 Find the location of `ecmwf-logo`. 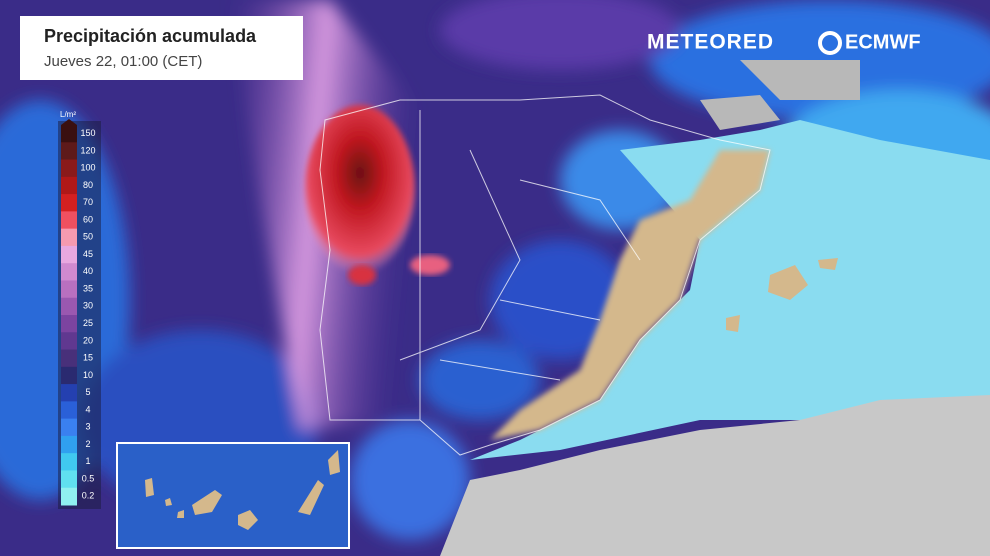

ecmwf-logo is located at coordinates (830, 43).